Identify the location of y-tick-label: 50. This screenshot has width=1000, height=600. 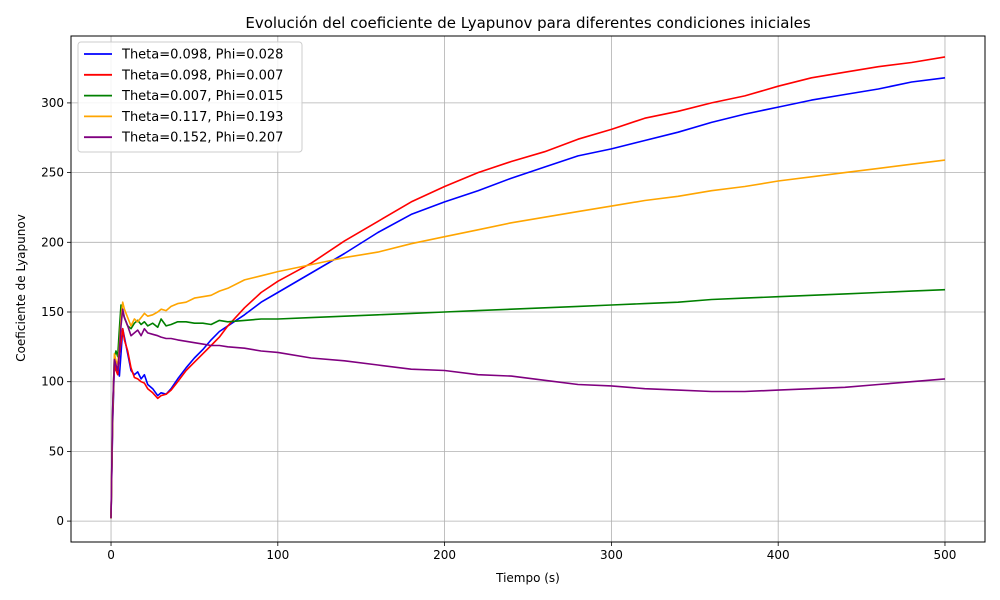
(56, 451).